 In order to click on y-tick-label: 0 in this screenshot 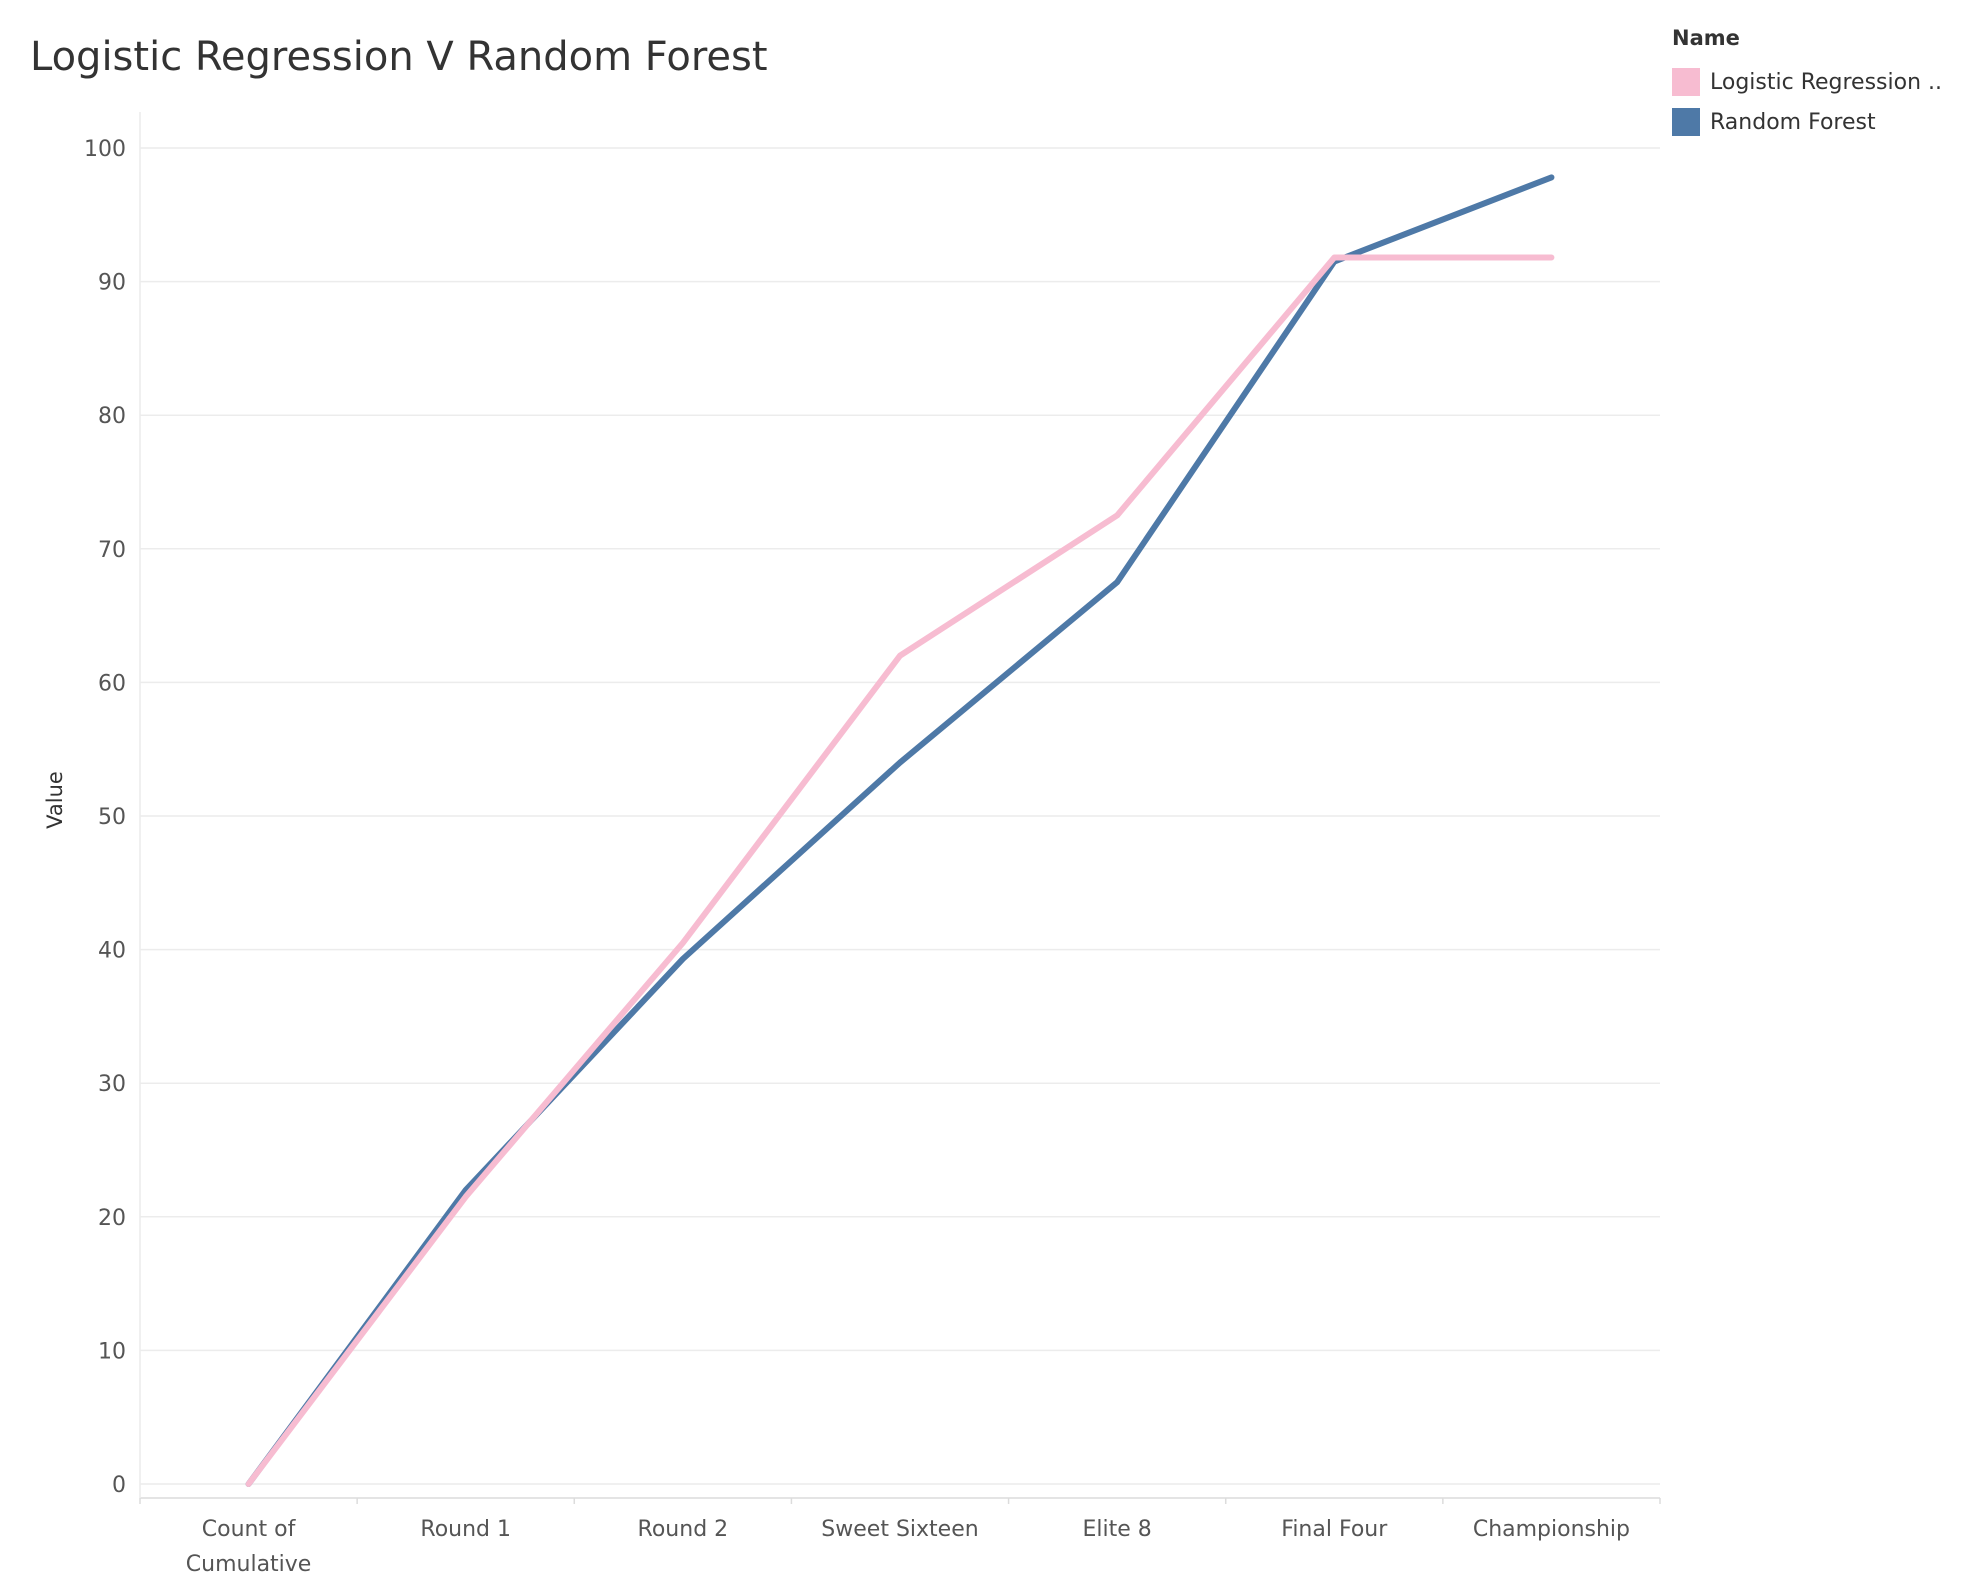, I will do `click(119, 1485)`.